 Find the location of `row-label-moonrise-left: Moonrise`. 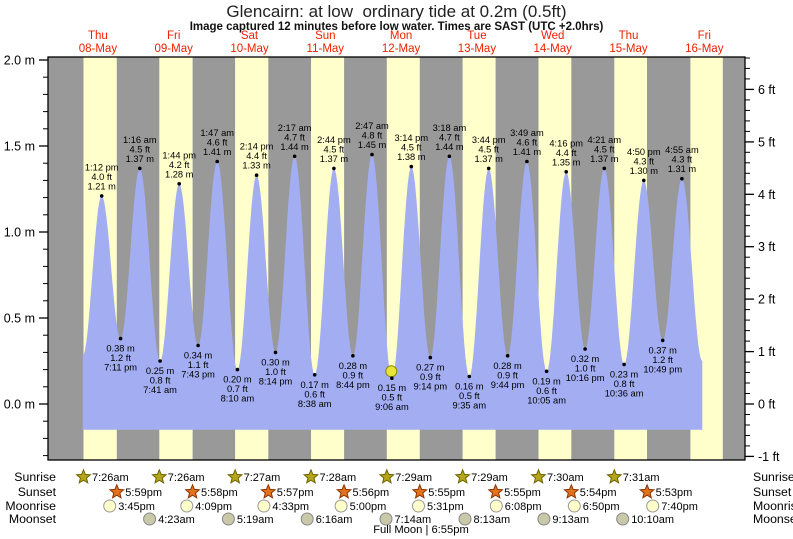

row-label-moonrise-left: Moonrise is located at coordinates (30, 506).